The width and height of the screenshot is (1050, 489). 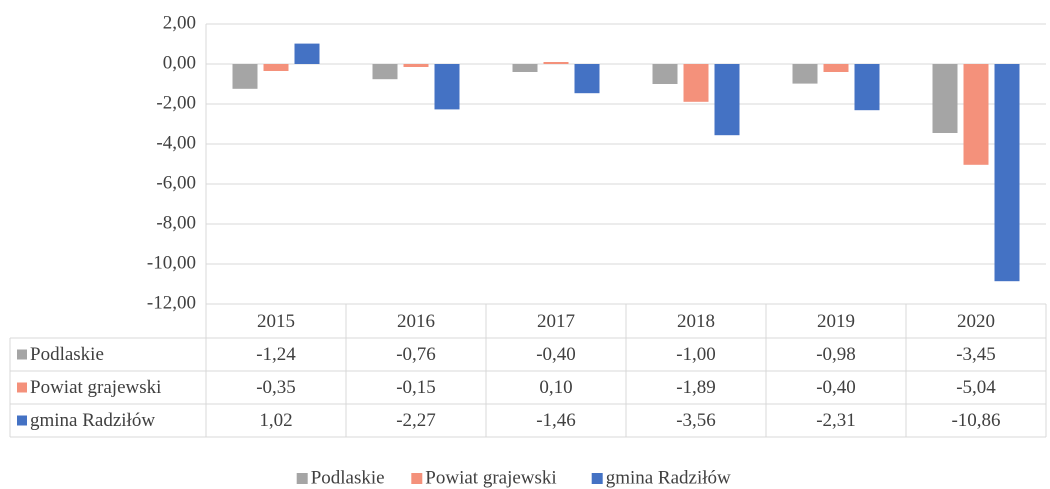 What do you see at coordinates (276, 321) in the screenshot?
I see `x-tick-label: 2015` at bounding box center [276, 321].